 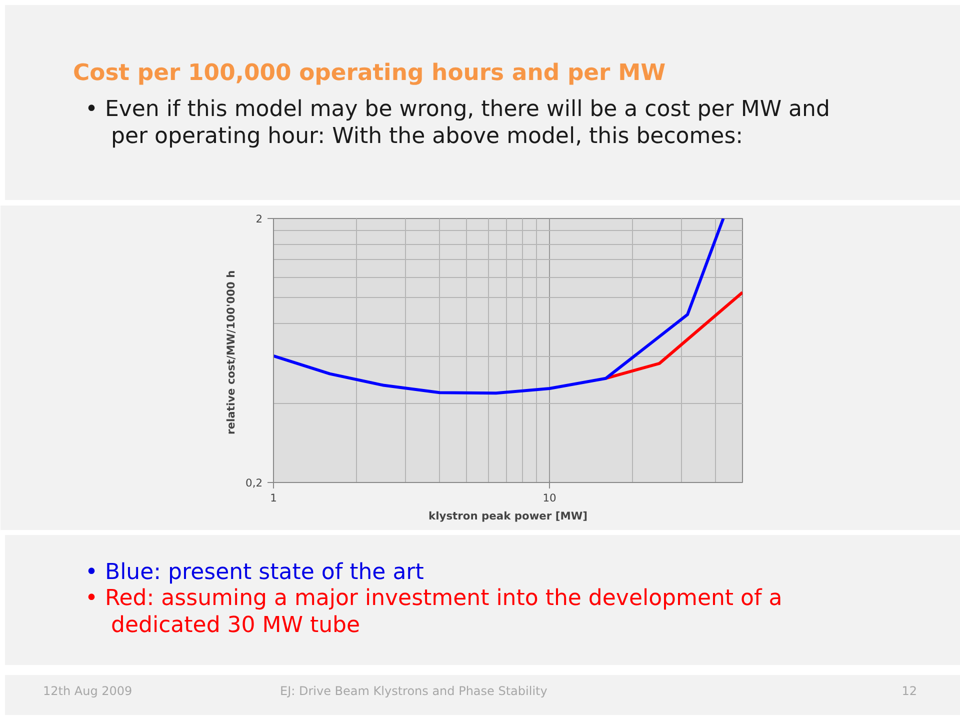 I want to click on text: • Even if this model may be wrong, there will be a cost per MW and per operating hour: With the above model, this becomes:, so click(x=458, y=123).